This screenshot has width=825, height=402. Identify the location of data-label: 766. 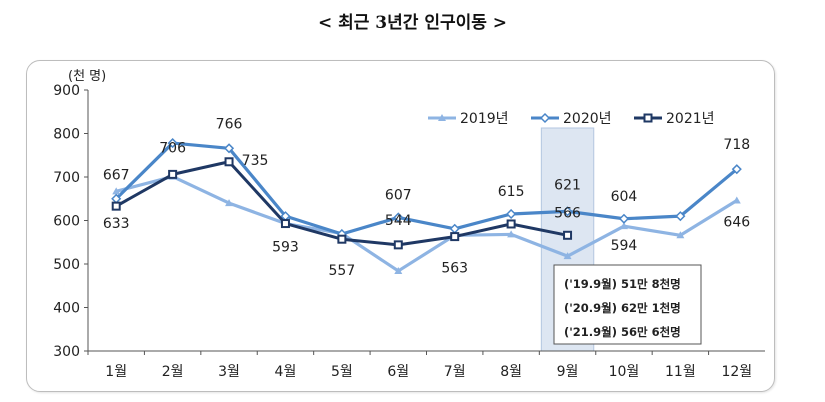
(229, 124).